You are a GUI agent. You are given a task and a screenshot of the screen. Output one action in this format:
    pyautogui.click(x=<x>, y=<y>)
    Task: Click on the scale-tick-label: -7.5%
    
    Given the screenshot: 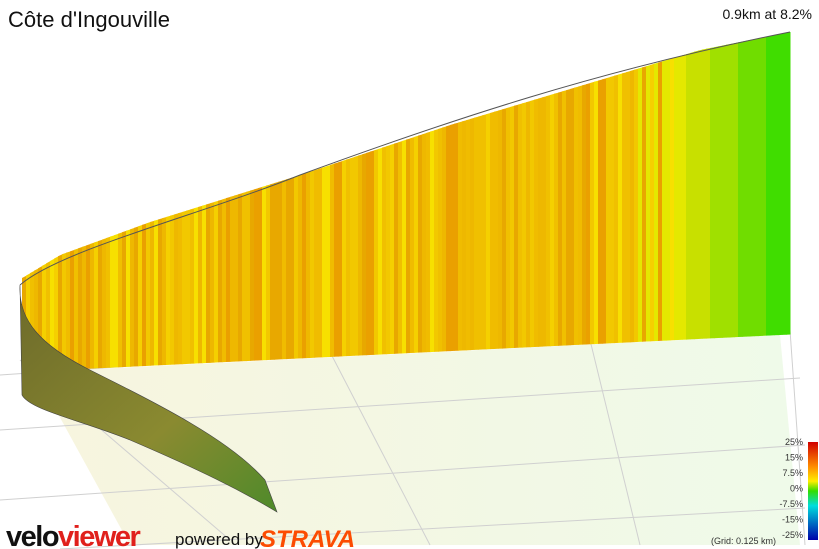 What is the action you would take?
    pyautogui.click(x=791, y=504)
    